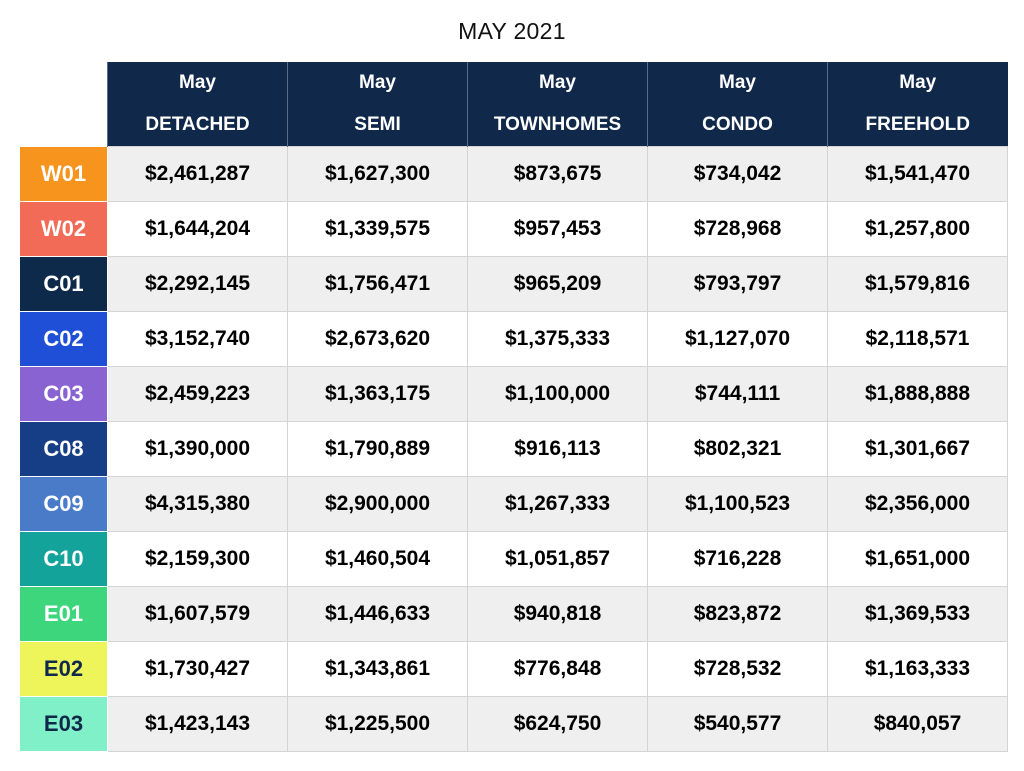 This screenshot has width=1024, height=771. I want to click on district-label: C03, so click(63, 394).